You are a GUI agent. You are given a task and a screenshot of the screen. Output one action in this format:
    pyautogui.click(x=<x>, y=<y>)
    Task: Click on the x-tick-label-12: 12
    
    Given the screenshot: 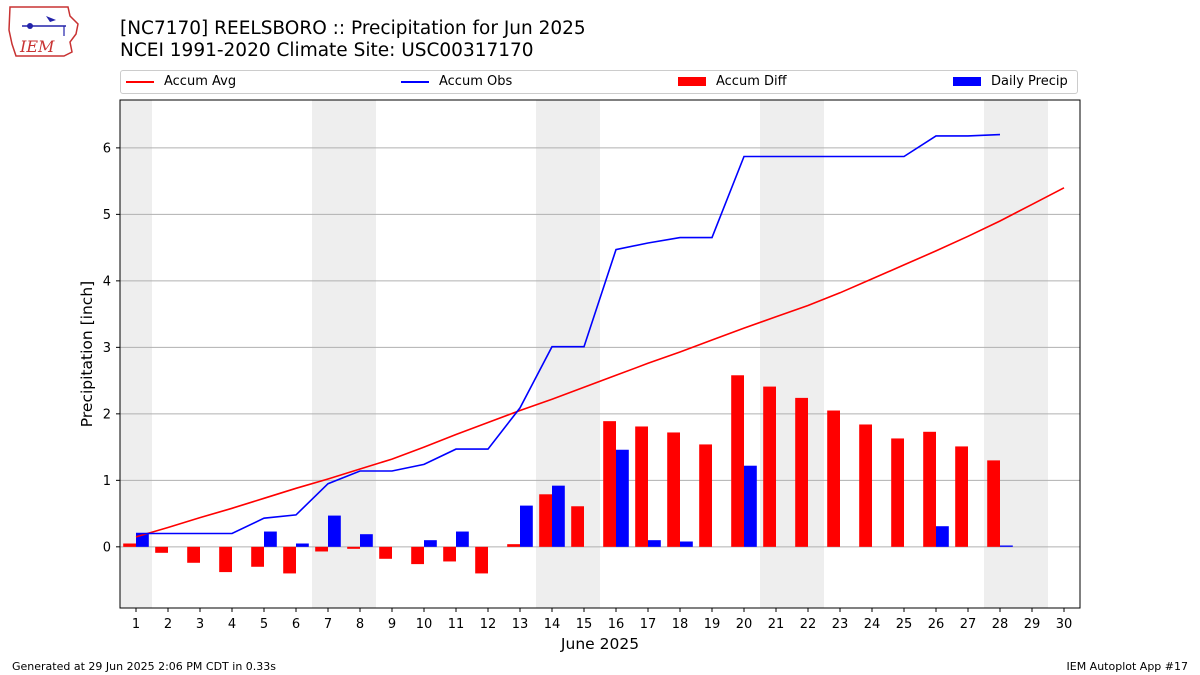 What is the action you would take?
    pyautogui.click(x=488, y=624)
    